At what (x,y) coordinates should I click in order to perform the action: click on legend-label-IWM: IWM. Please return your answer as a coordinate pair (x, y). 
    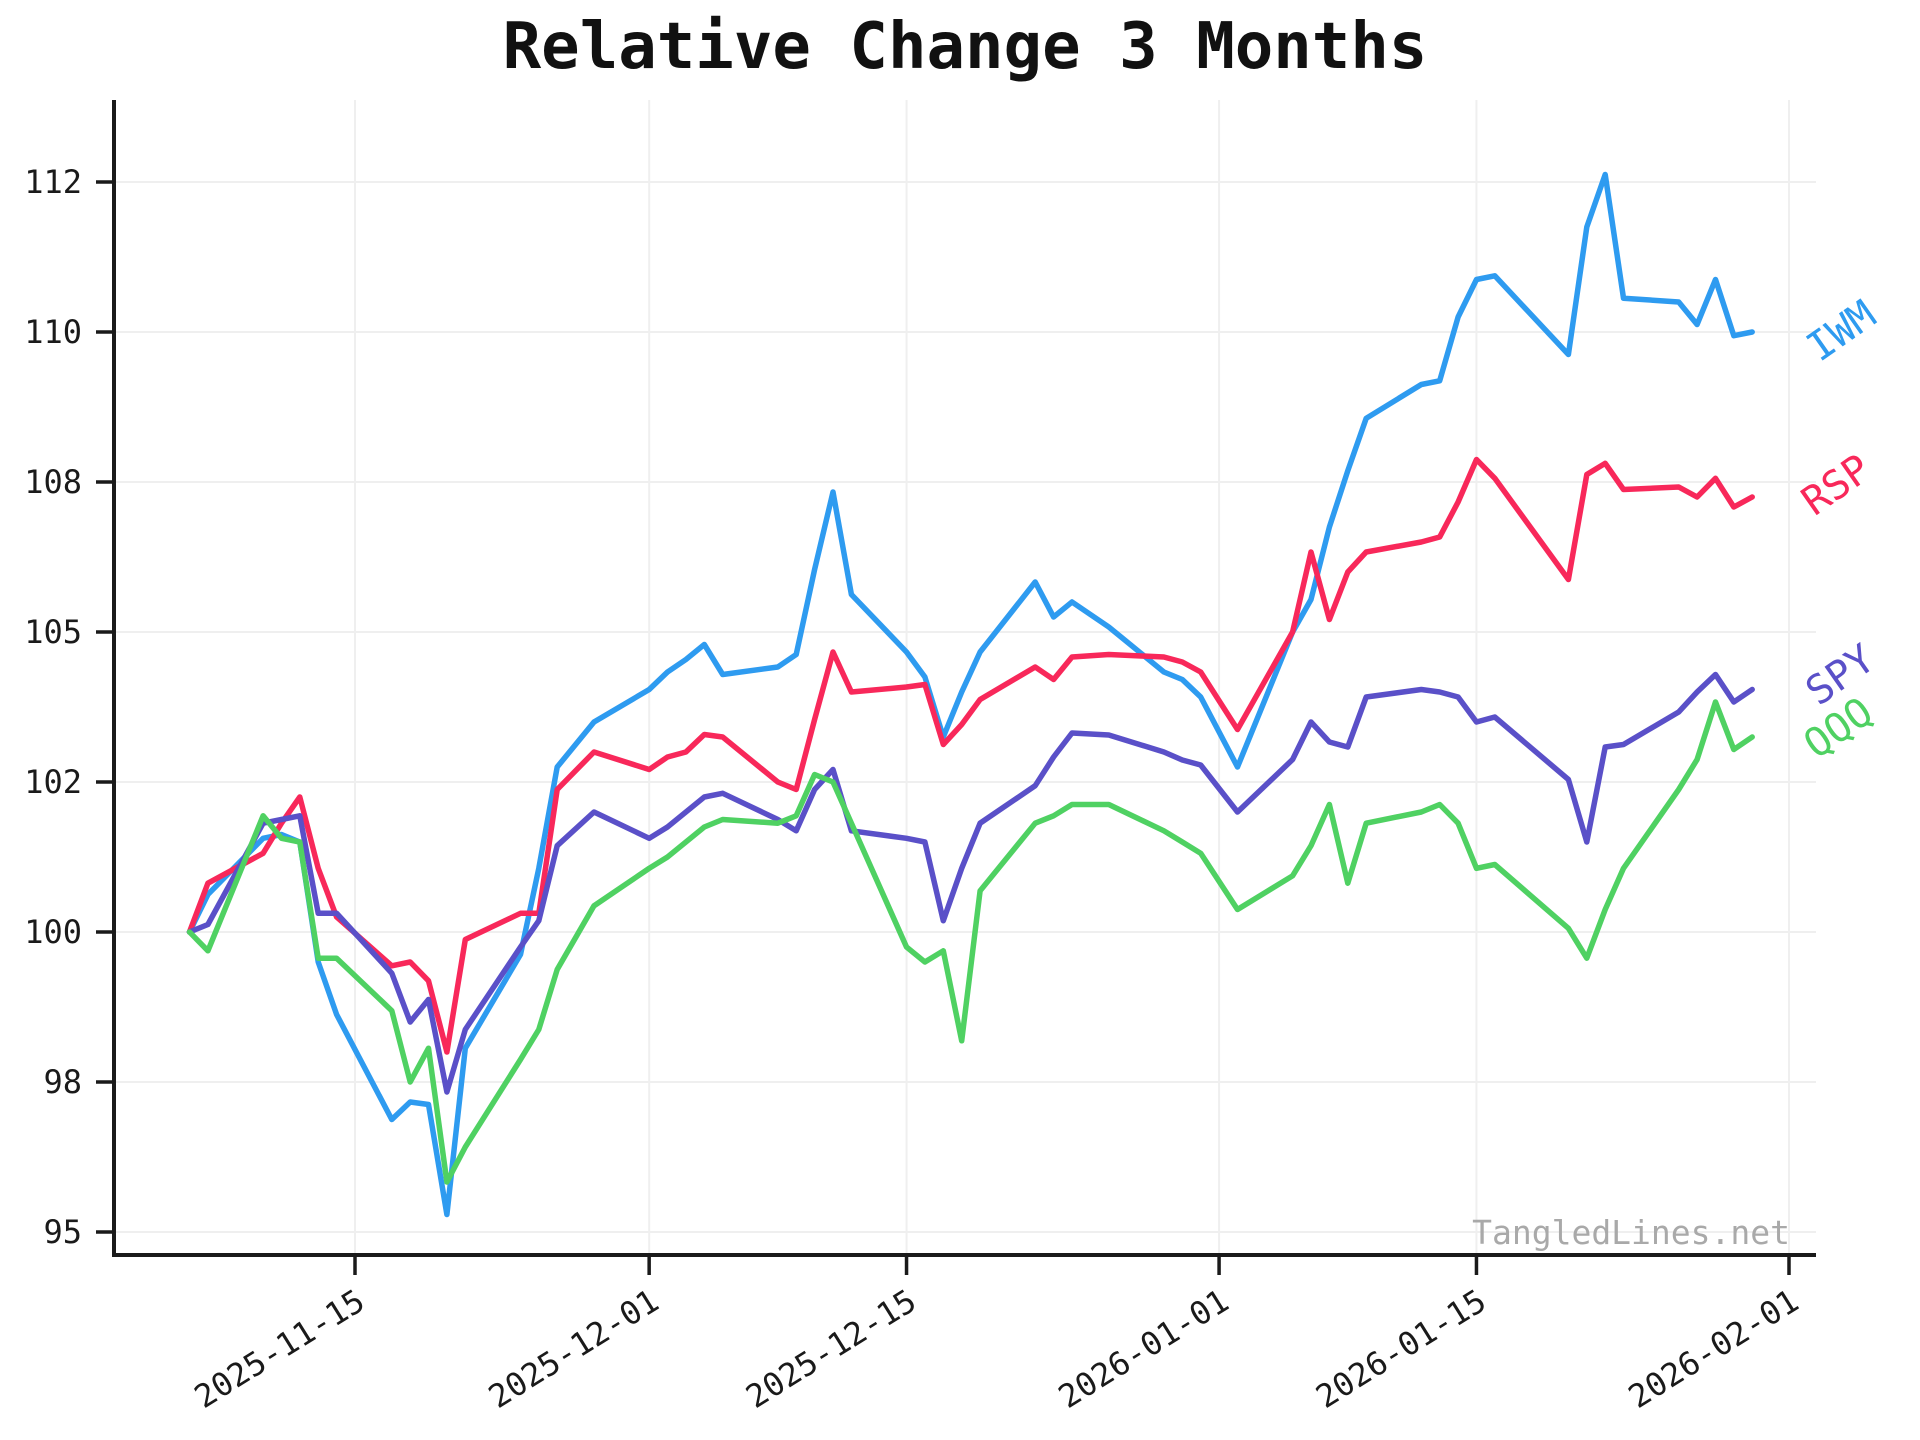
    Looking at the image, I should click on (1842, 331).